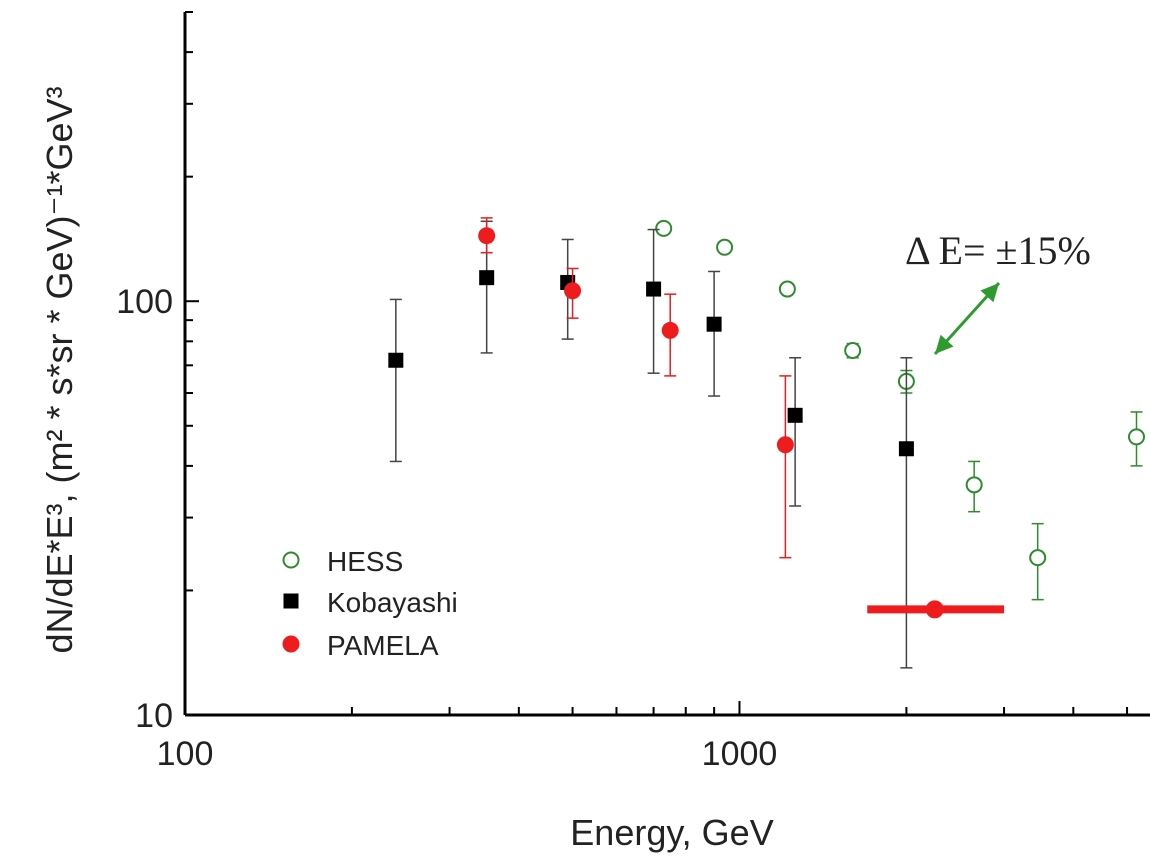  Describe the element at coordinates (185, 754) in the screenshot. I see `x-tick-label: 100` at that location.